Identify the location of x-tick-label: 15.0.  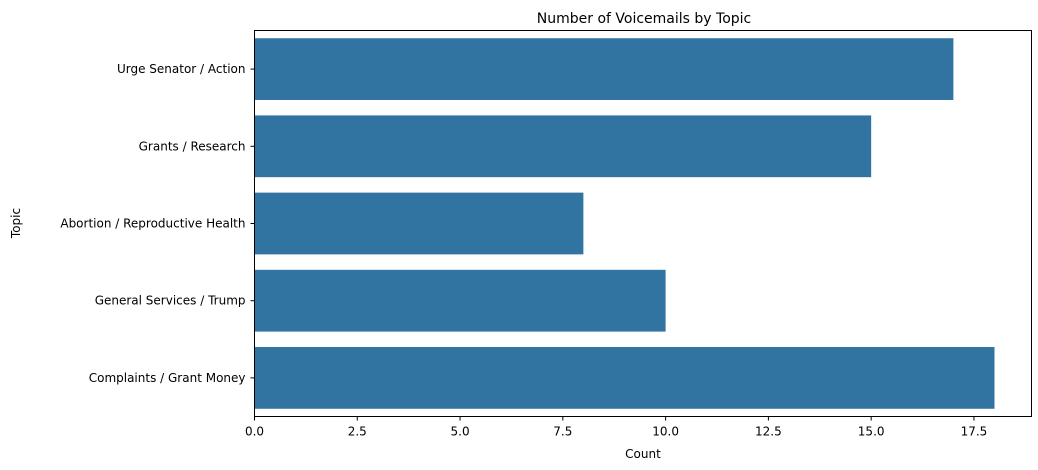
(871, 432).